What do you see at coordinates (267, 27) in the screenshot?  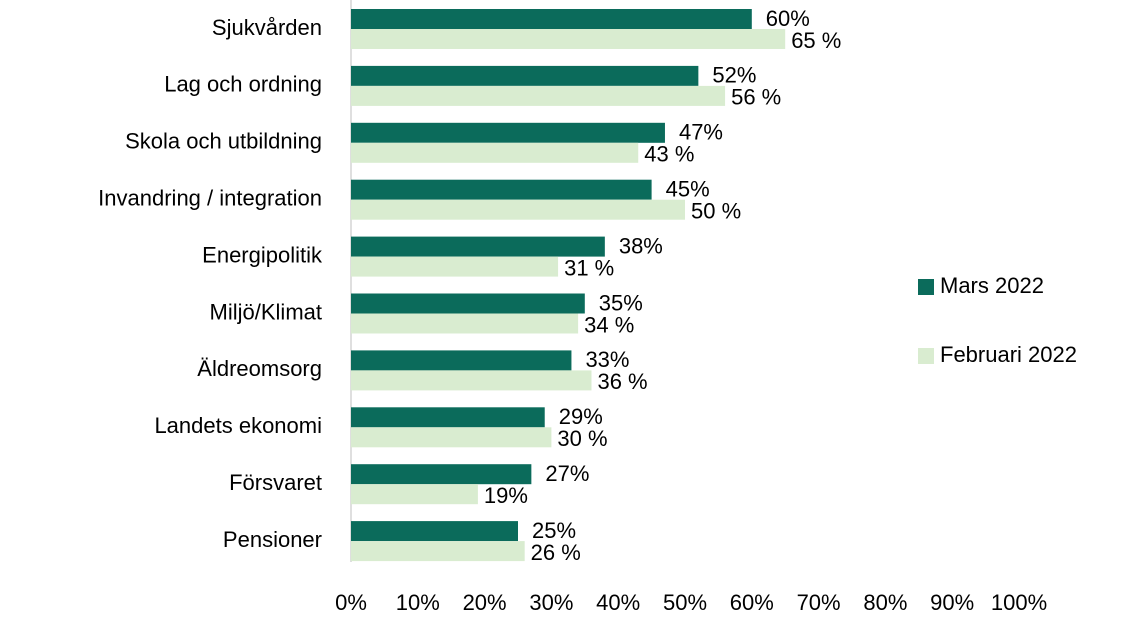 I see `category-label: Sjukvården` at bounding box center [267, 27].